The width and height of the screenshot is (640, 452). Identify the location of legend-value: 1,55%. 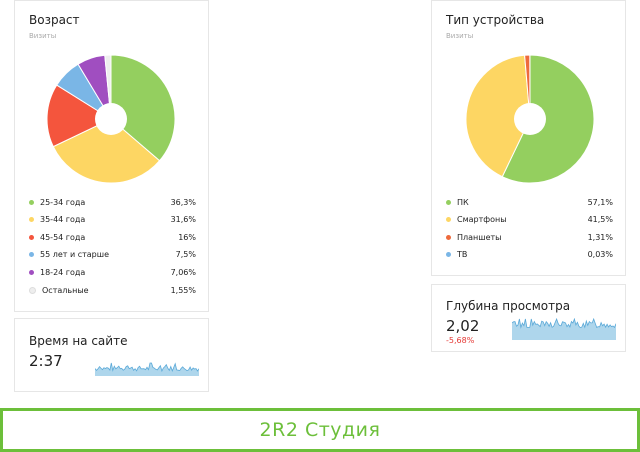
(183, 290).